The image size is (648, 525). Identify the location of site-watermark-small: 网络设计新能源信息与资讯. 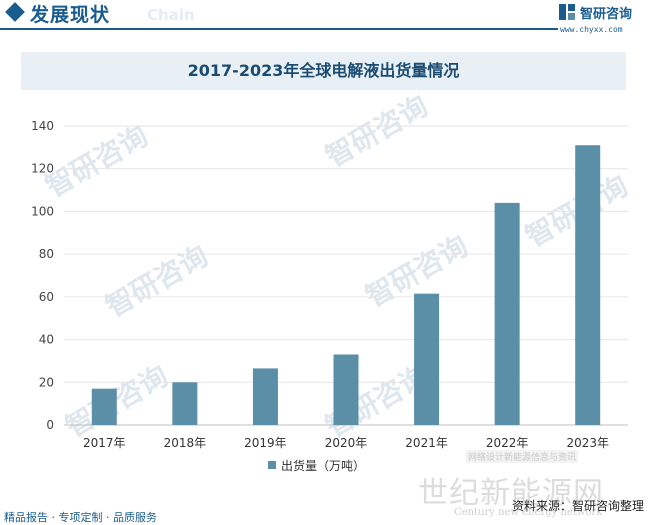
(522, 456).